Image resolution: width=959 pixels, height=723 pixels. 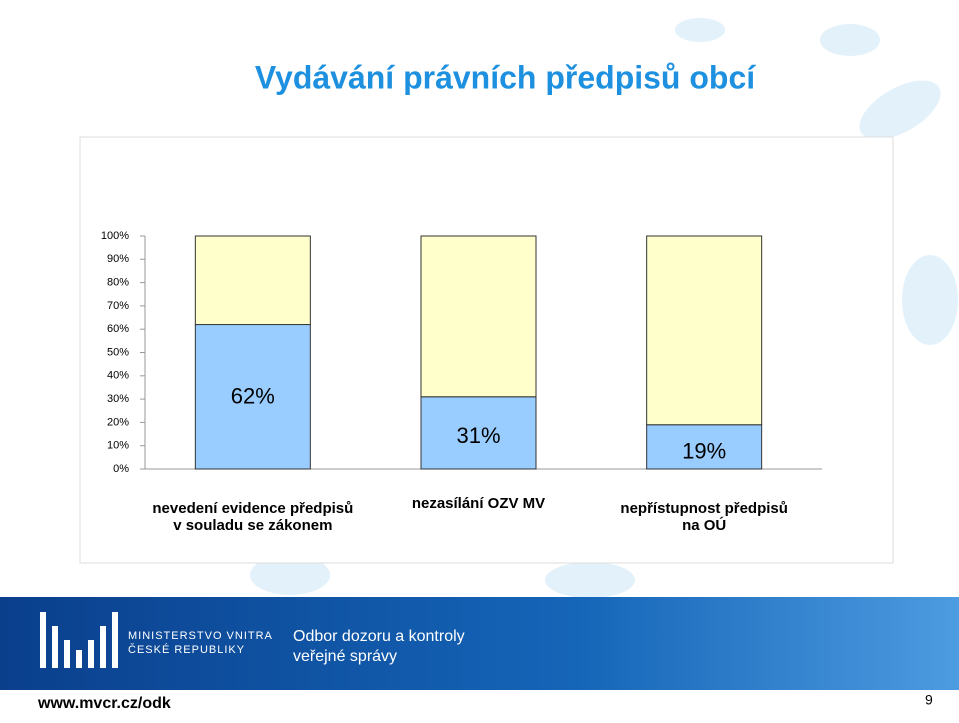 What do you see at coordinates (704, 450) in the screenshot?
I see `data-label: 19%` at bounding box center [704, 450].